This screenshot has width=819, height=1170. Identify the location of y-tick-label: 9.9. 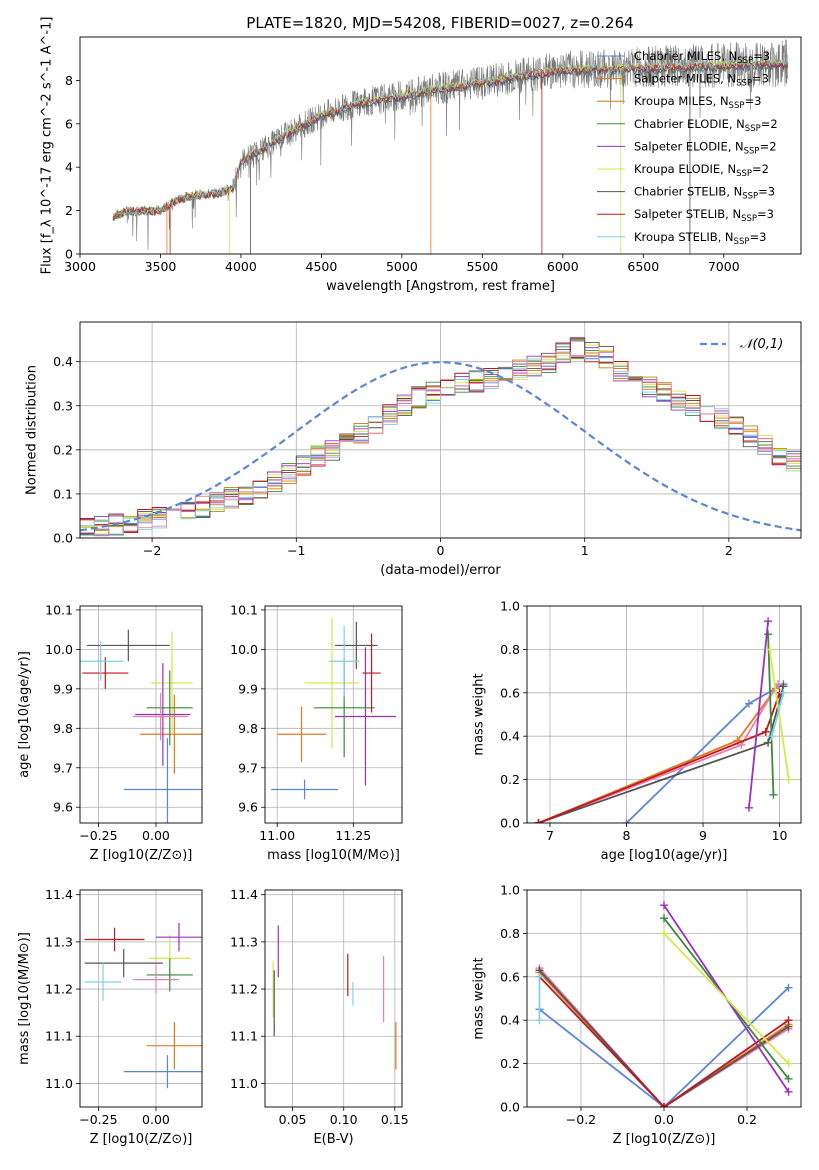
(63, 688).